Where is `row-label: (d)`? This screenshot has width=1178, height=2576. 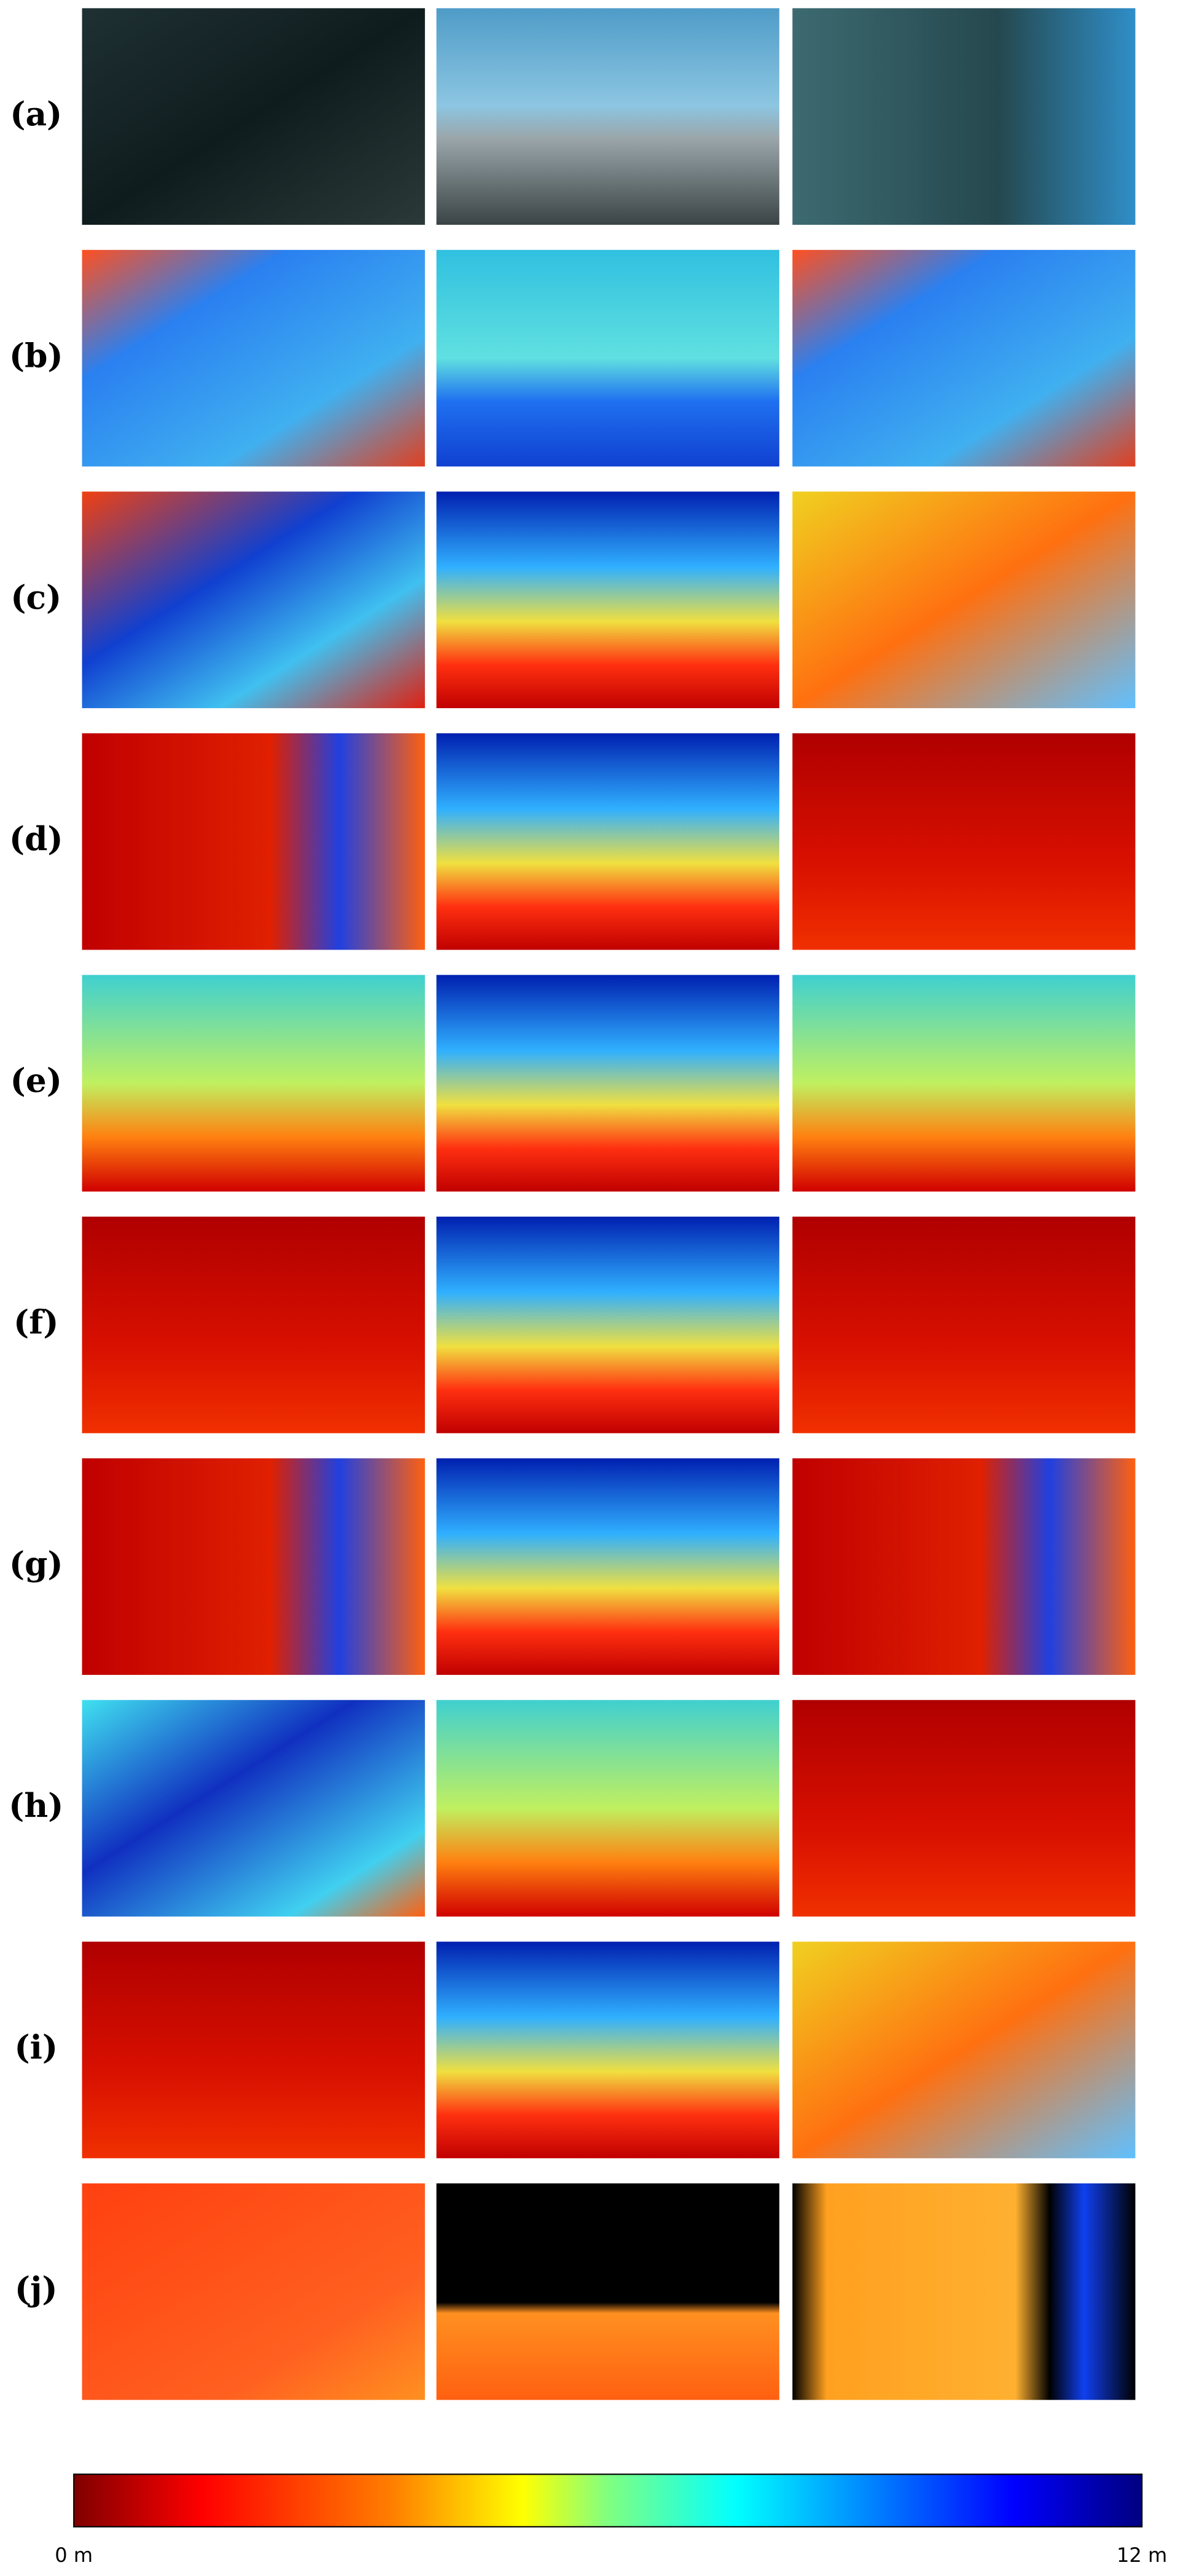 row-label: (d) is located at coordinates (36, 838).